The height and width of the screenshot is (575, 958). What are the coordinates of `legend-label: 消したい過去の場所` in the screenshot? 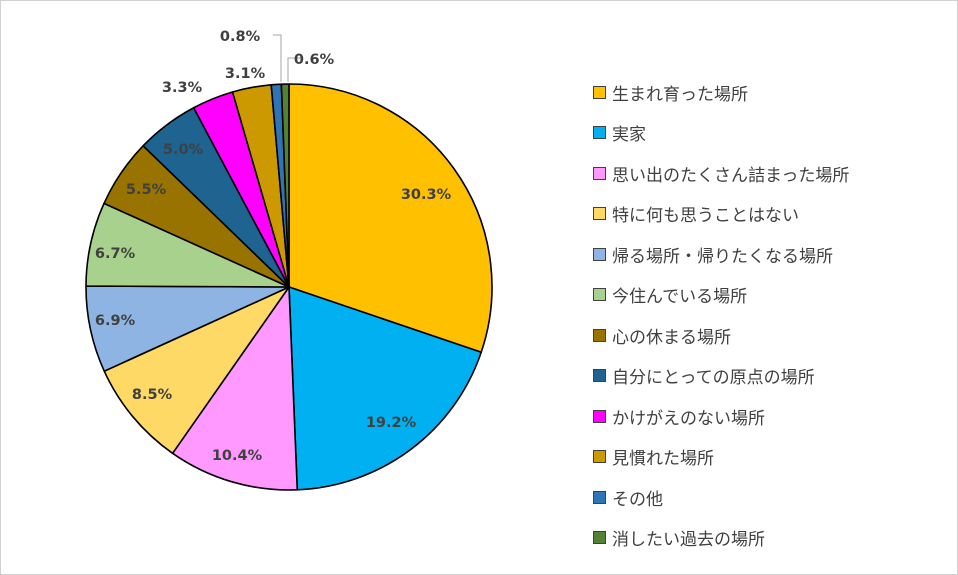 It's located at (688, 540).